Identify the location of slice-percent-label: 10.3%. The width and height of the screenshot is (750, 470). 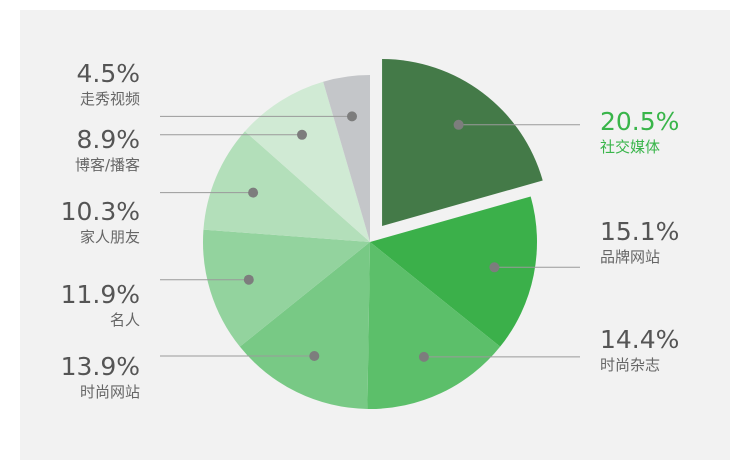
(100, 211).